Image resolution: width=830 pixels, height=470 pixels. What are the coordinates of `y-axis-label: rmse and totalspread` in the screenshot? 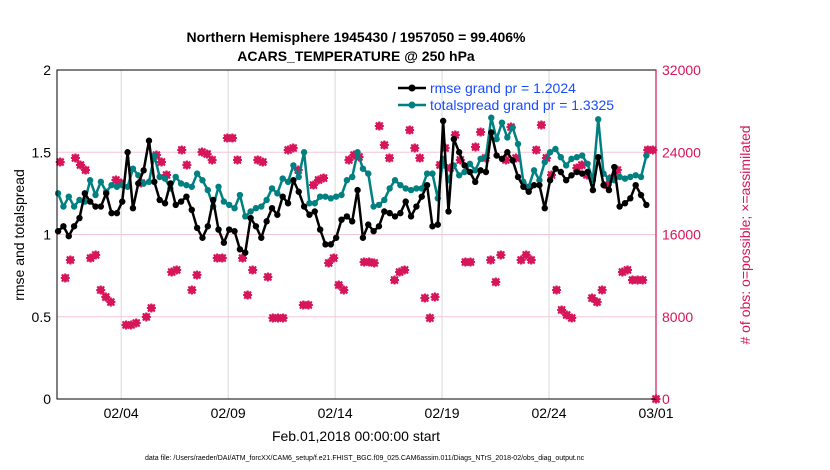 It's located at (19, 235).